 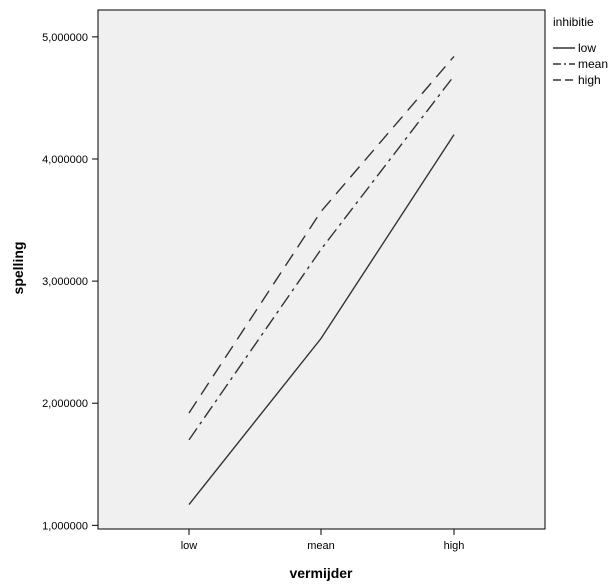 What do you see at coordinates (321, 546) in the screenshot?
I see `x-tick-label: mean` at bounding box center [321, 546].